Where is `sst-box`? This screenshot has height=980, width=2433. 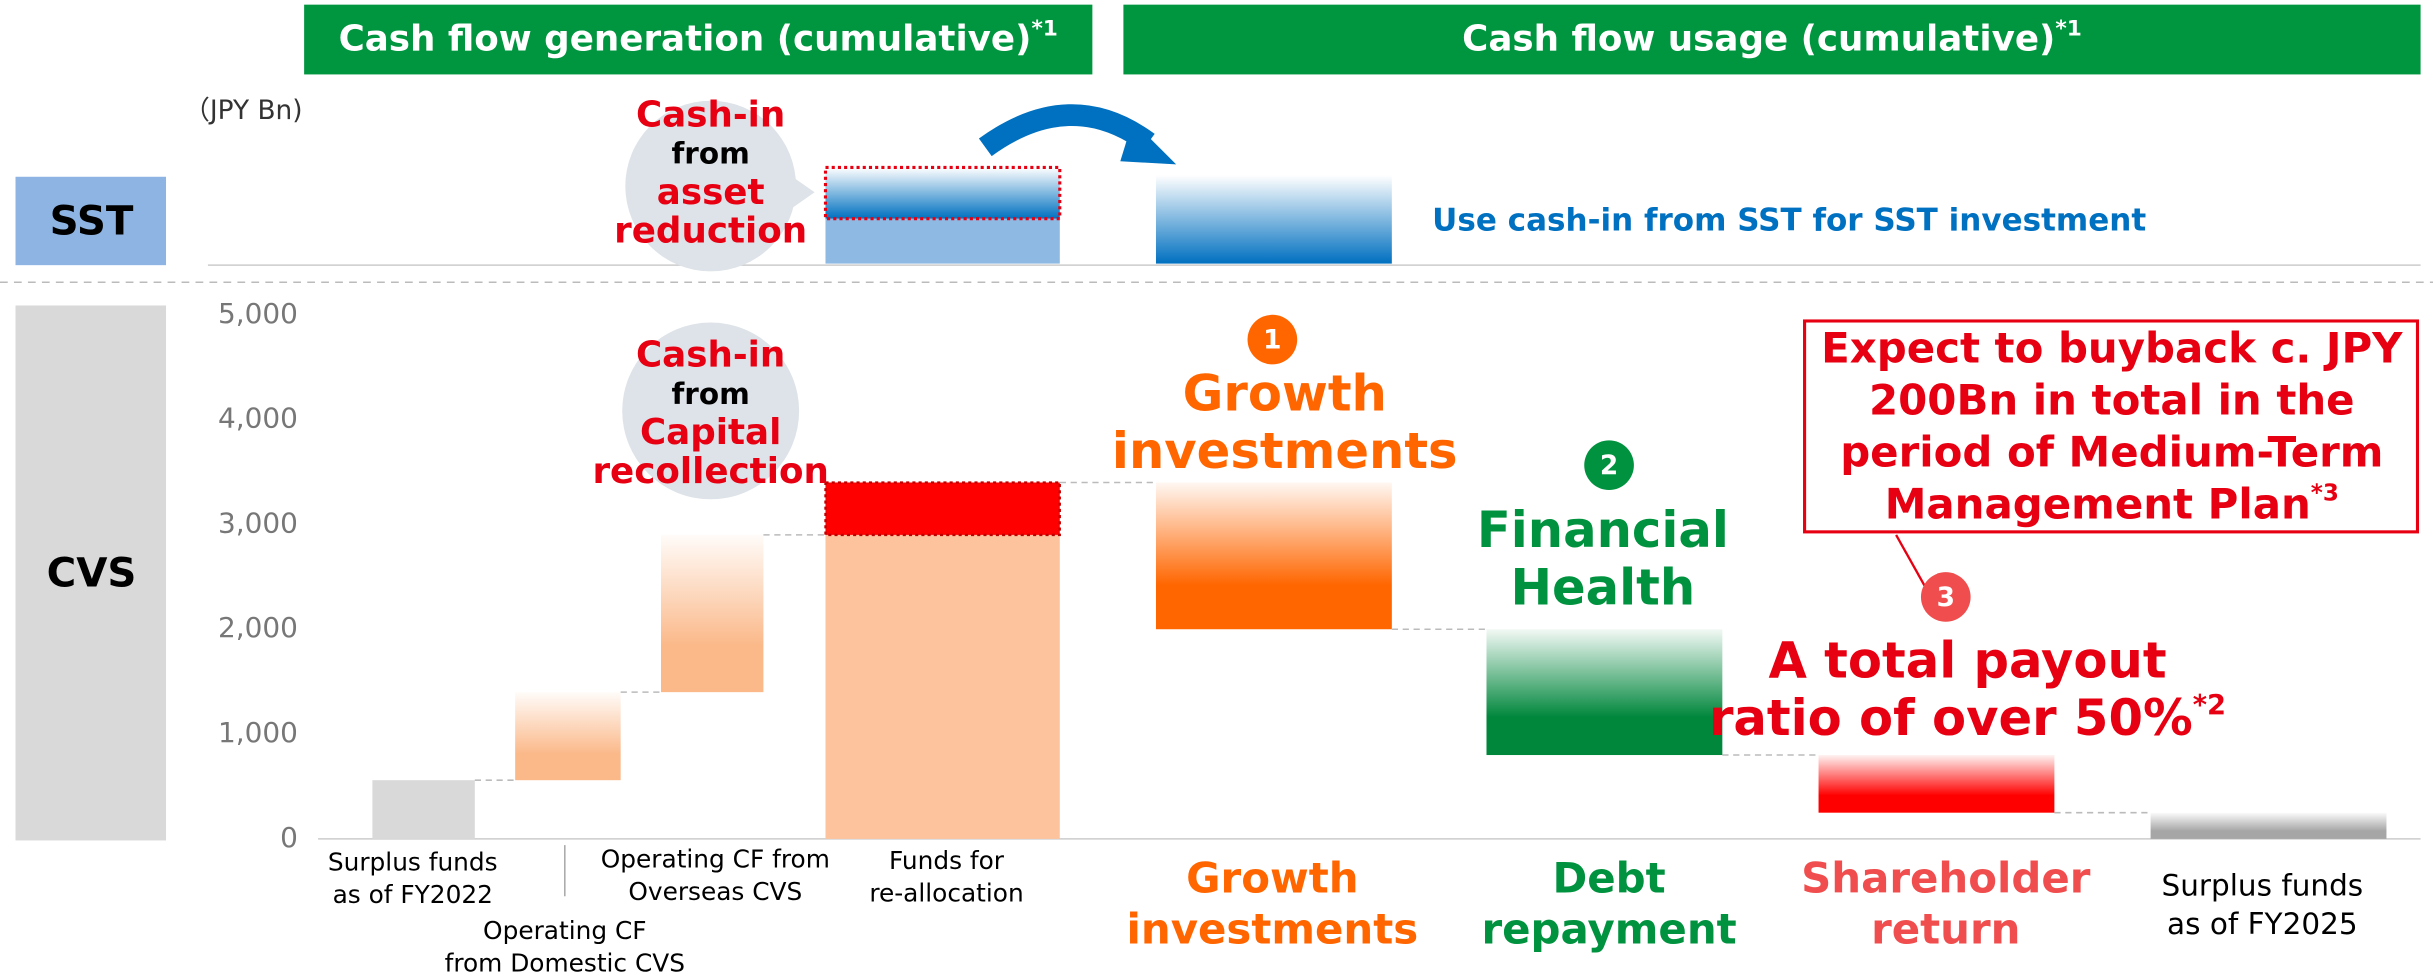
sst-box is located at coordinates (91, 221).